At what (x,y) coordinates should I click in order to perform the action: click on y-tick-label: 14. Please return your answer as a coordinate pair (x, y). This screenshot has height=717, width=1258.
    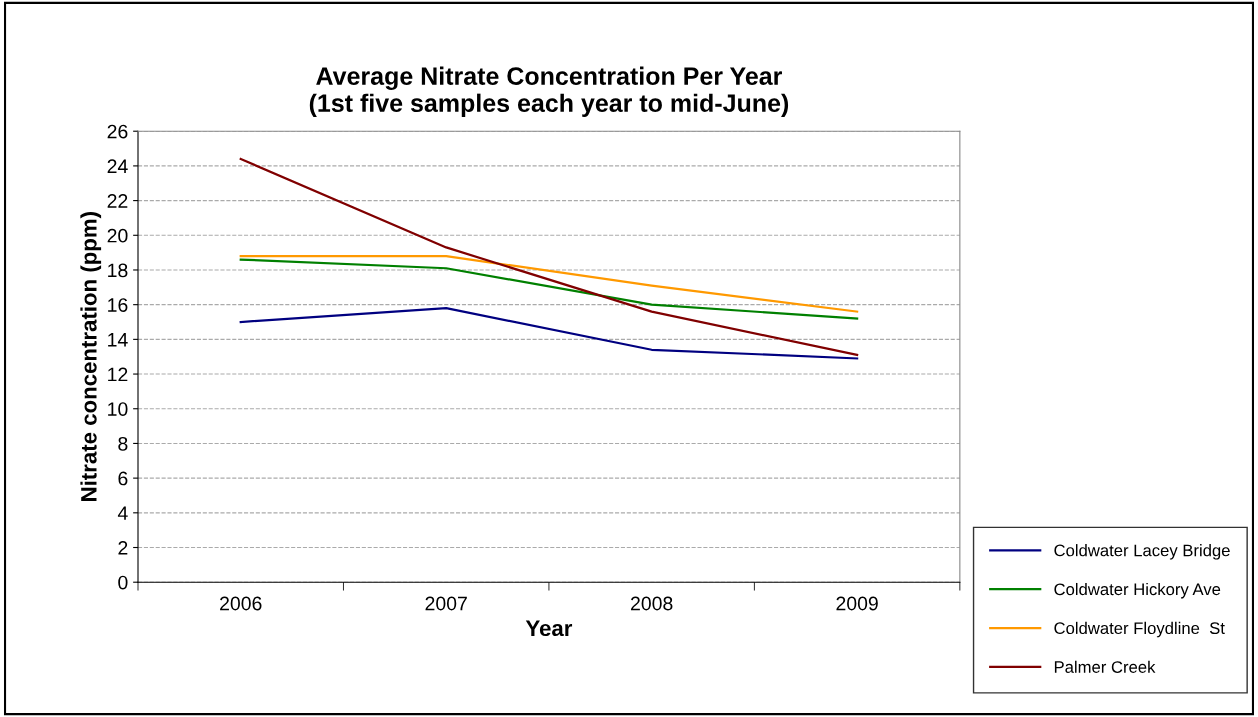
    Looking at the image, I should click on (118, 340).